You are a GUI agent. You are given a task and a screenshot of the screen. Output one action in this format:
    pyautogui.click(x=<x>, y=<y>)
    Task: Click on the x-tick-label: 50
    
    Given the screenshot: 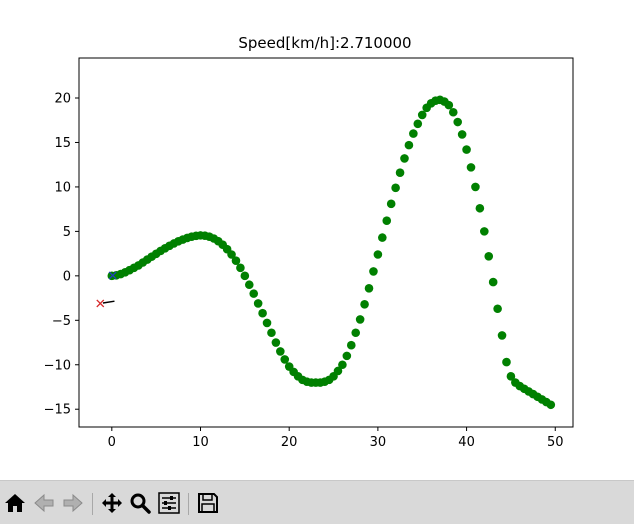 What is the action you would take?
    pyautogui.click(x=555, y=442)
    